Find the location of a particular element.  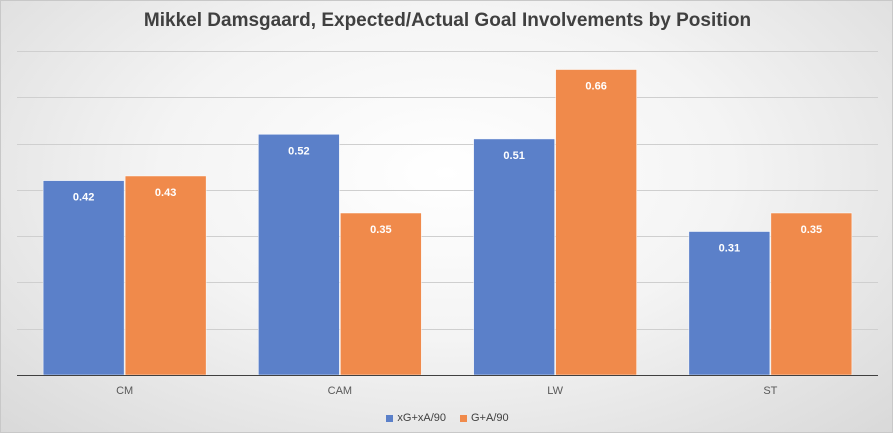

legend-item-series-2: G+A/90 is located at coordinates (484, 418).